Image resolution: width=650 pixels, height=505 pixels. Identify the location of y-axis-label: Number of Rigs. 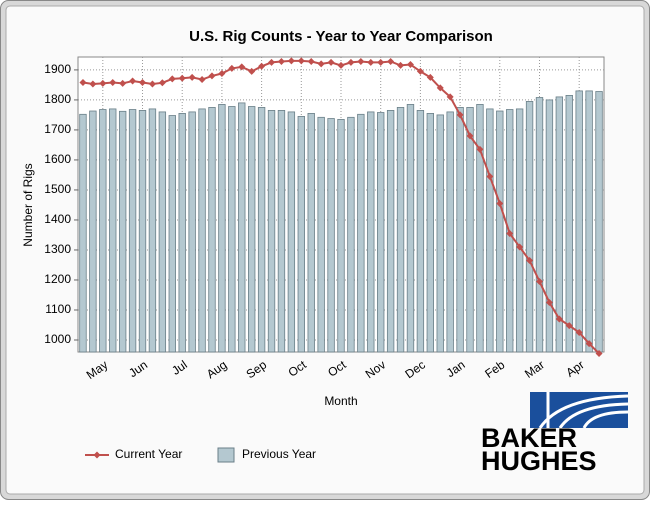
(28, 204).